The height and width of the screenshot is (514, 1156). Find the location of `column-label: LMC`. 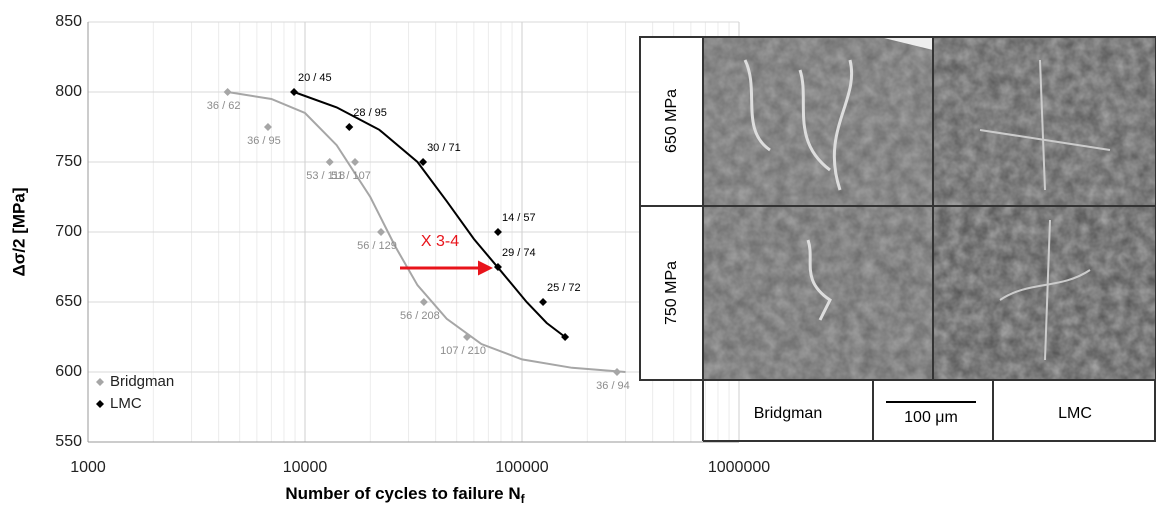

column-label: LMC is located at coordinates (1075, 413).